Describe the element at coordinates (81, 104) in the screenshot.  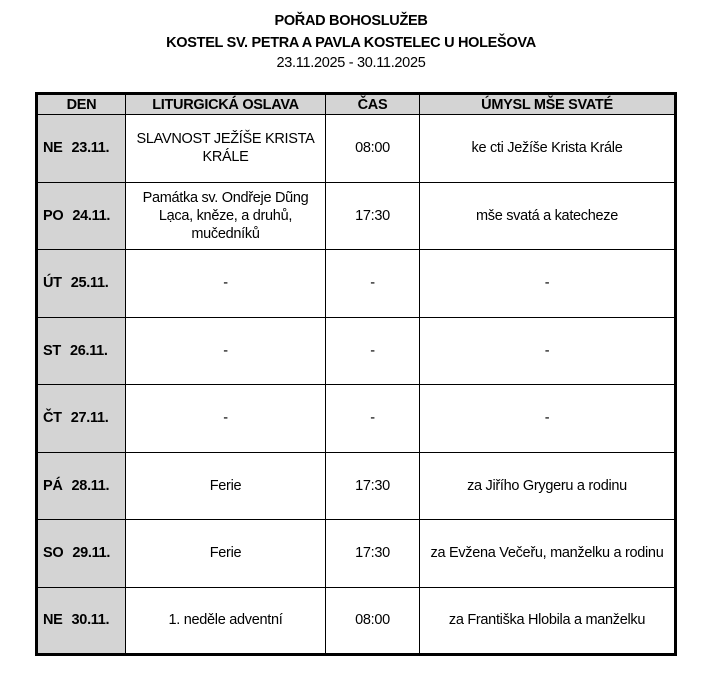
I see `column-header-day: DEN` at that location.